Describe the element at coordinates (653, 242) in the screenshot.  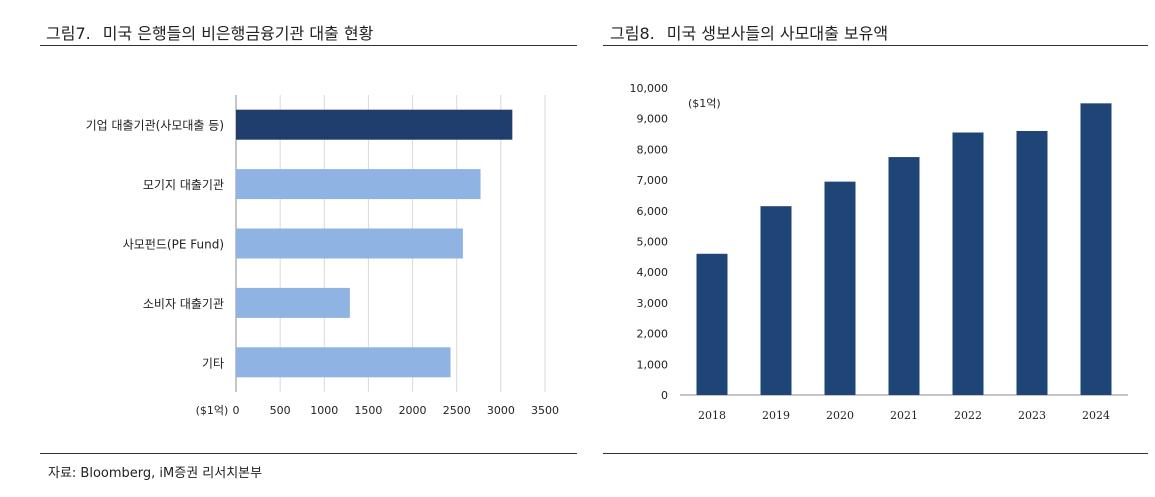
I see `chart2-tick-label: 5,000` at that location.